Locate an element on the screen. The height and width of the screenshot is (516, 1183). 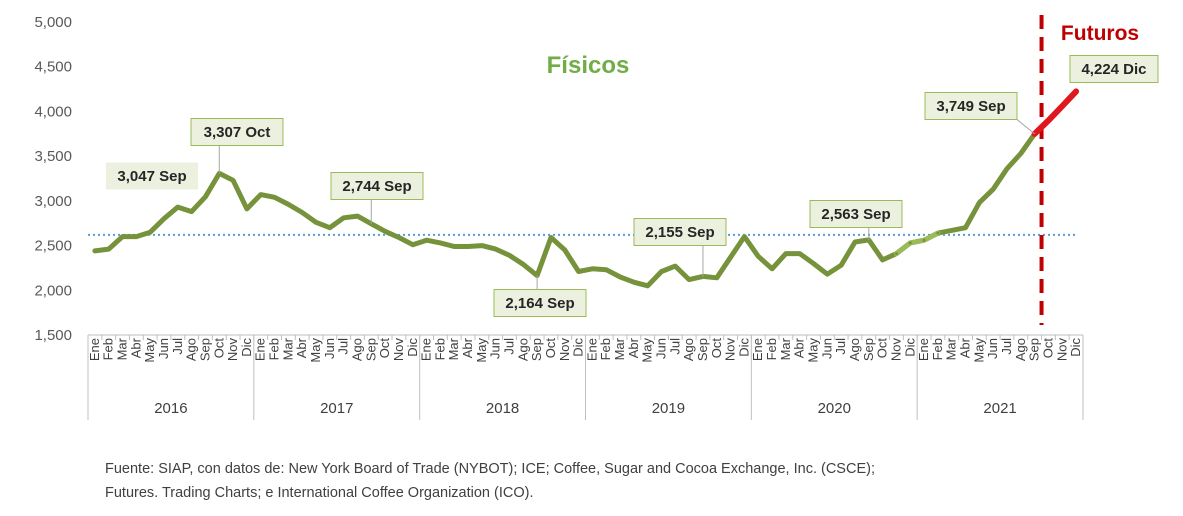
callout-2-164-sep: 2,164 Sep is located at coordinates (540, 296).